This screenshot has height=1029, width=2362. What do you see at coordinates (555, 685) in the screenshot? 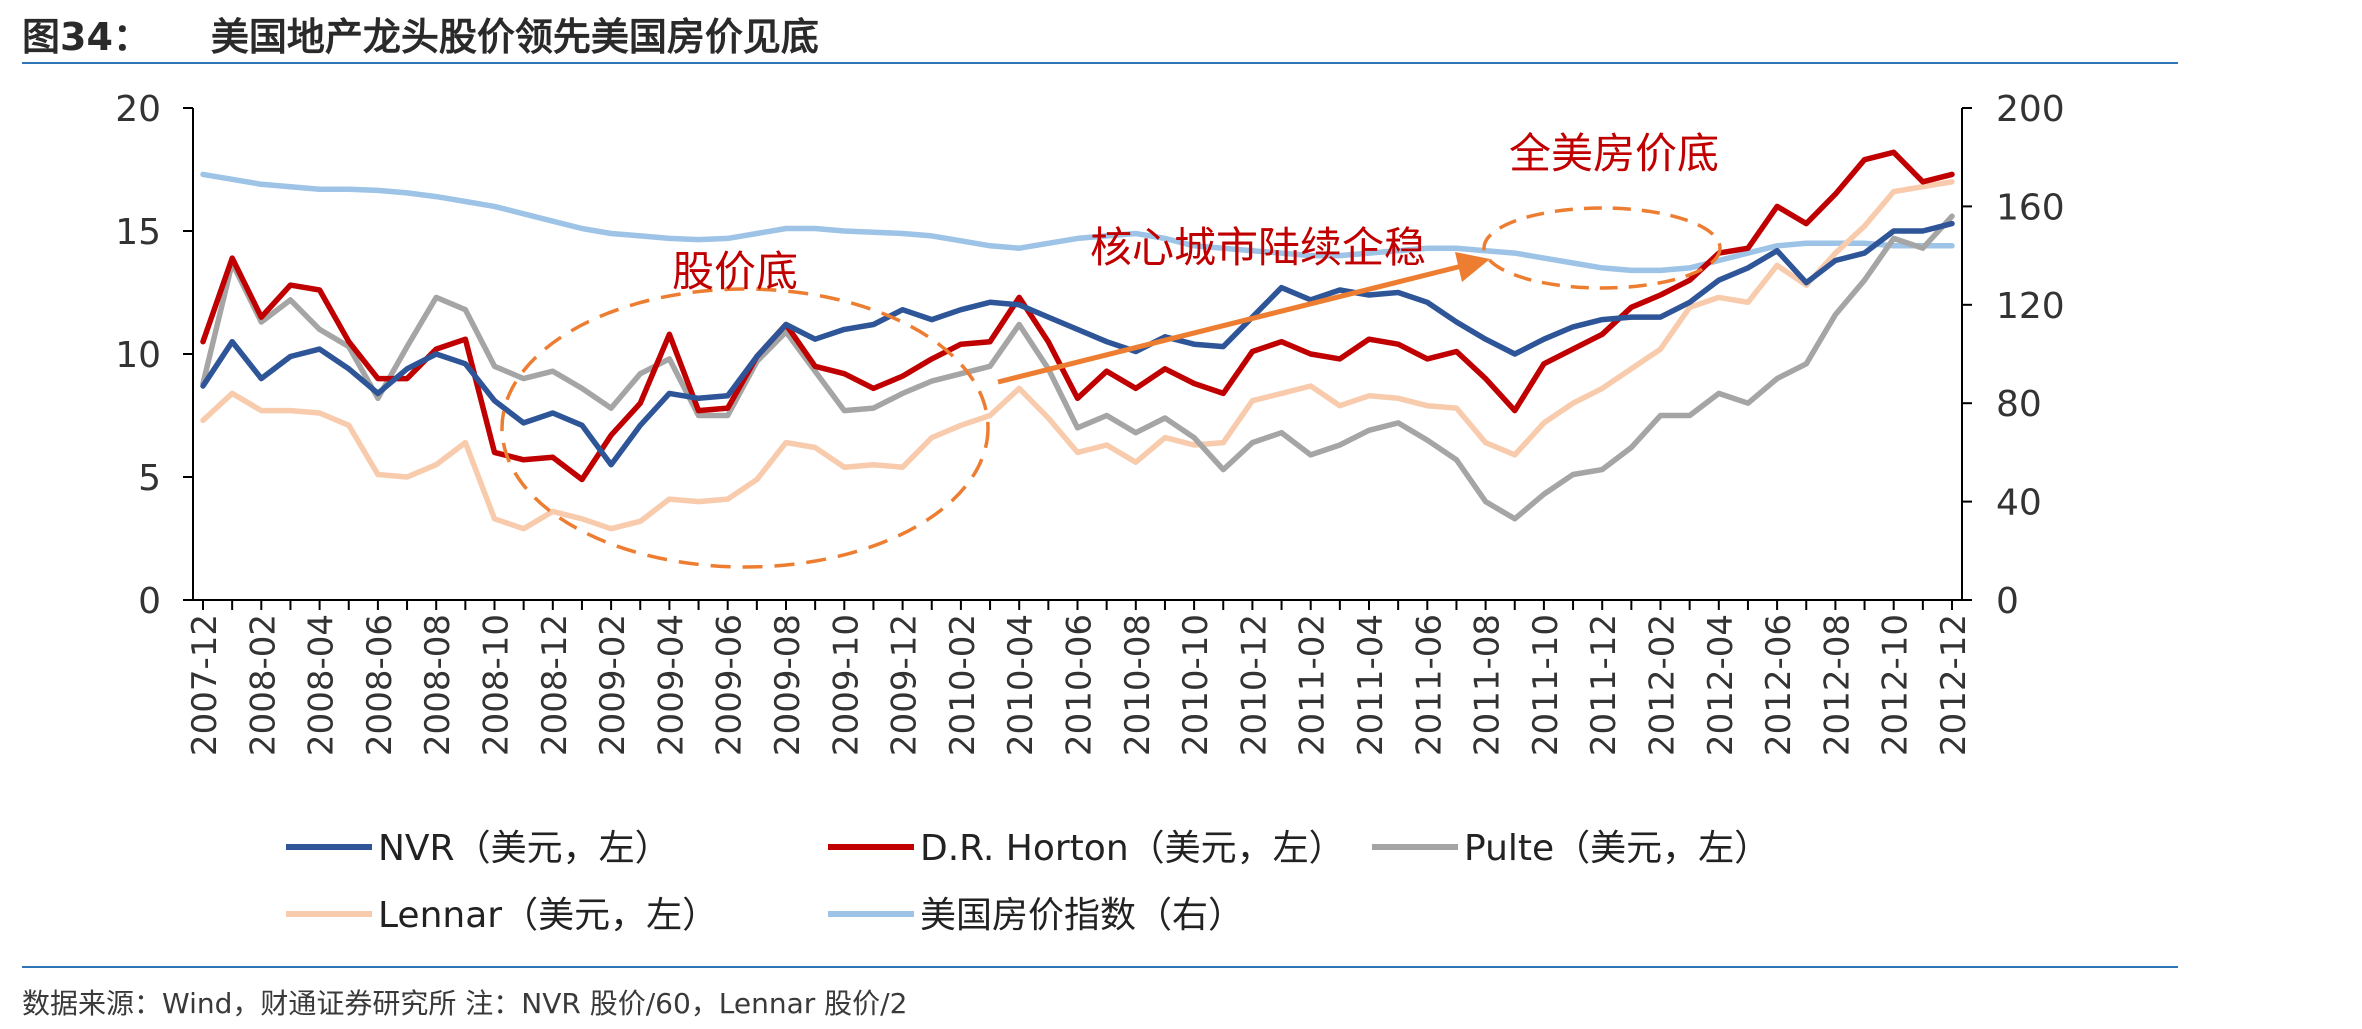
I see `x-axis-tick-label: 2008-12` at bounding box center [555, 685].